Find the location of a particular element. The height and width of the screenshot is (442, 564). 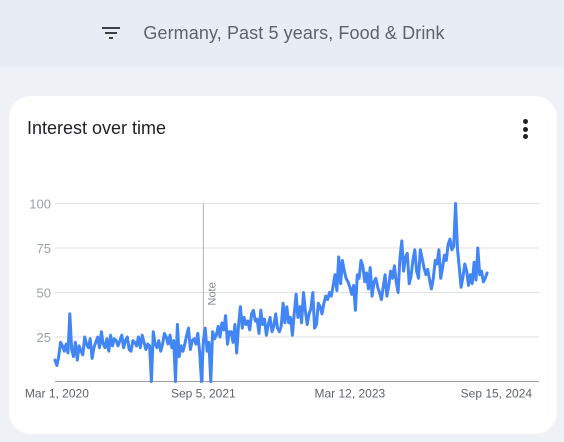

filter-bar: Germany, Past 5 years, Food & Drink is located at coordinates (282, 33).